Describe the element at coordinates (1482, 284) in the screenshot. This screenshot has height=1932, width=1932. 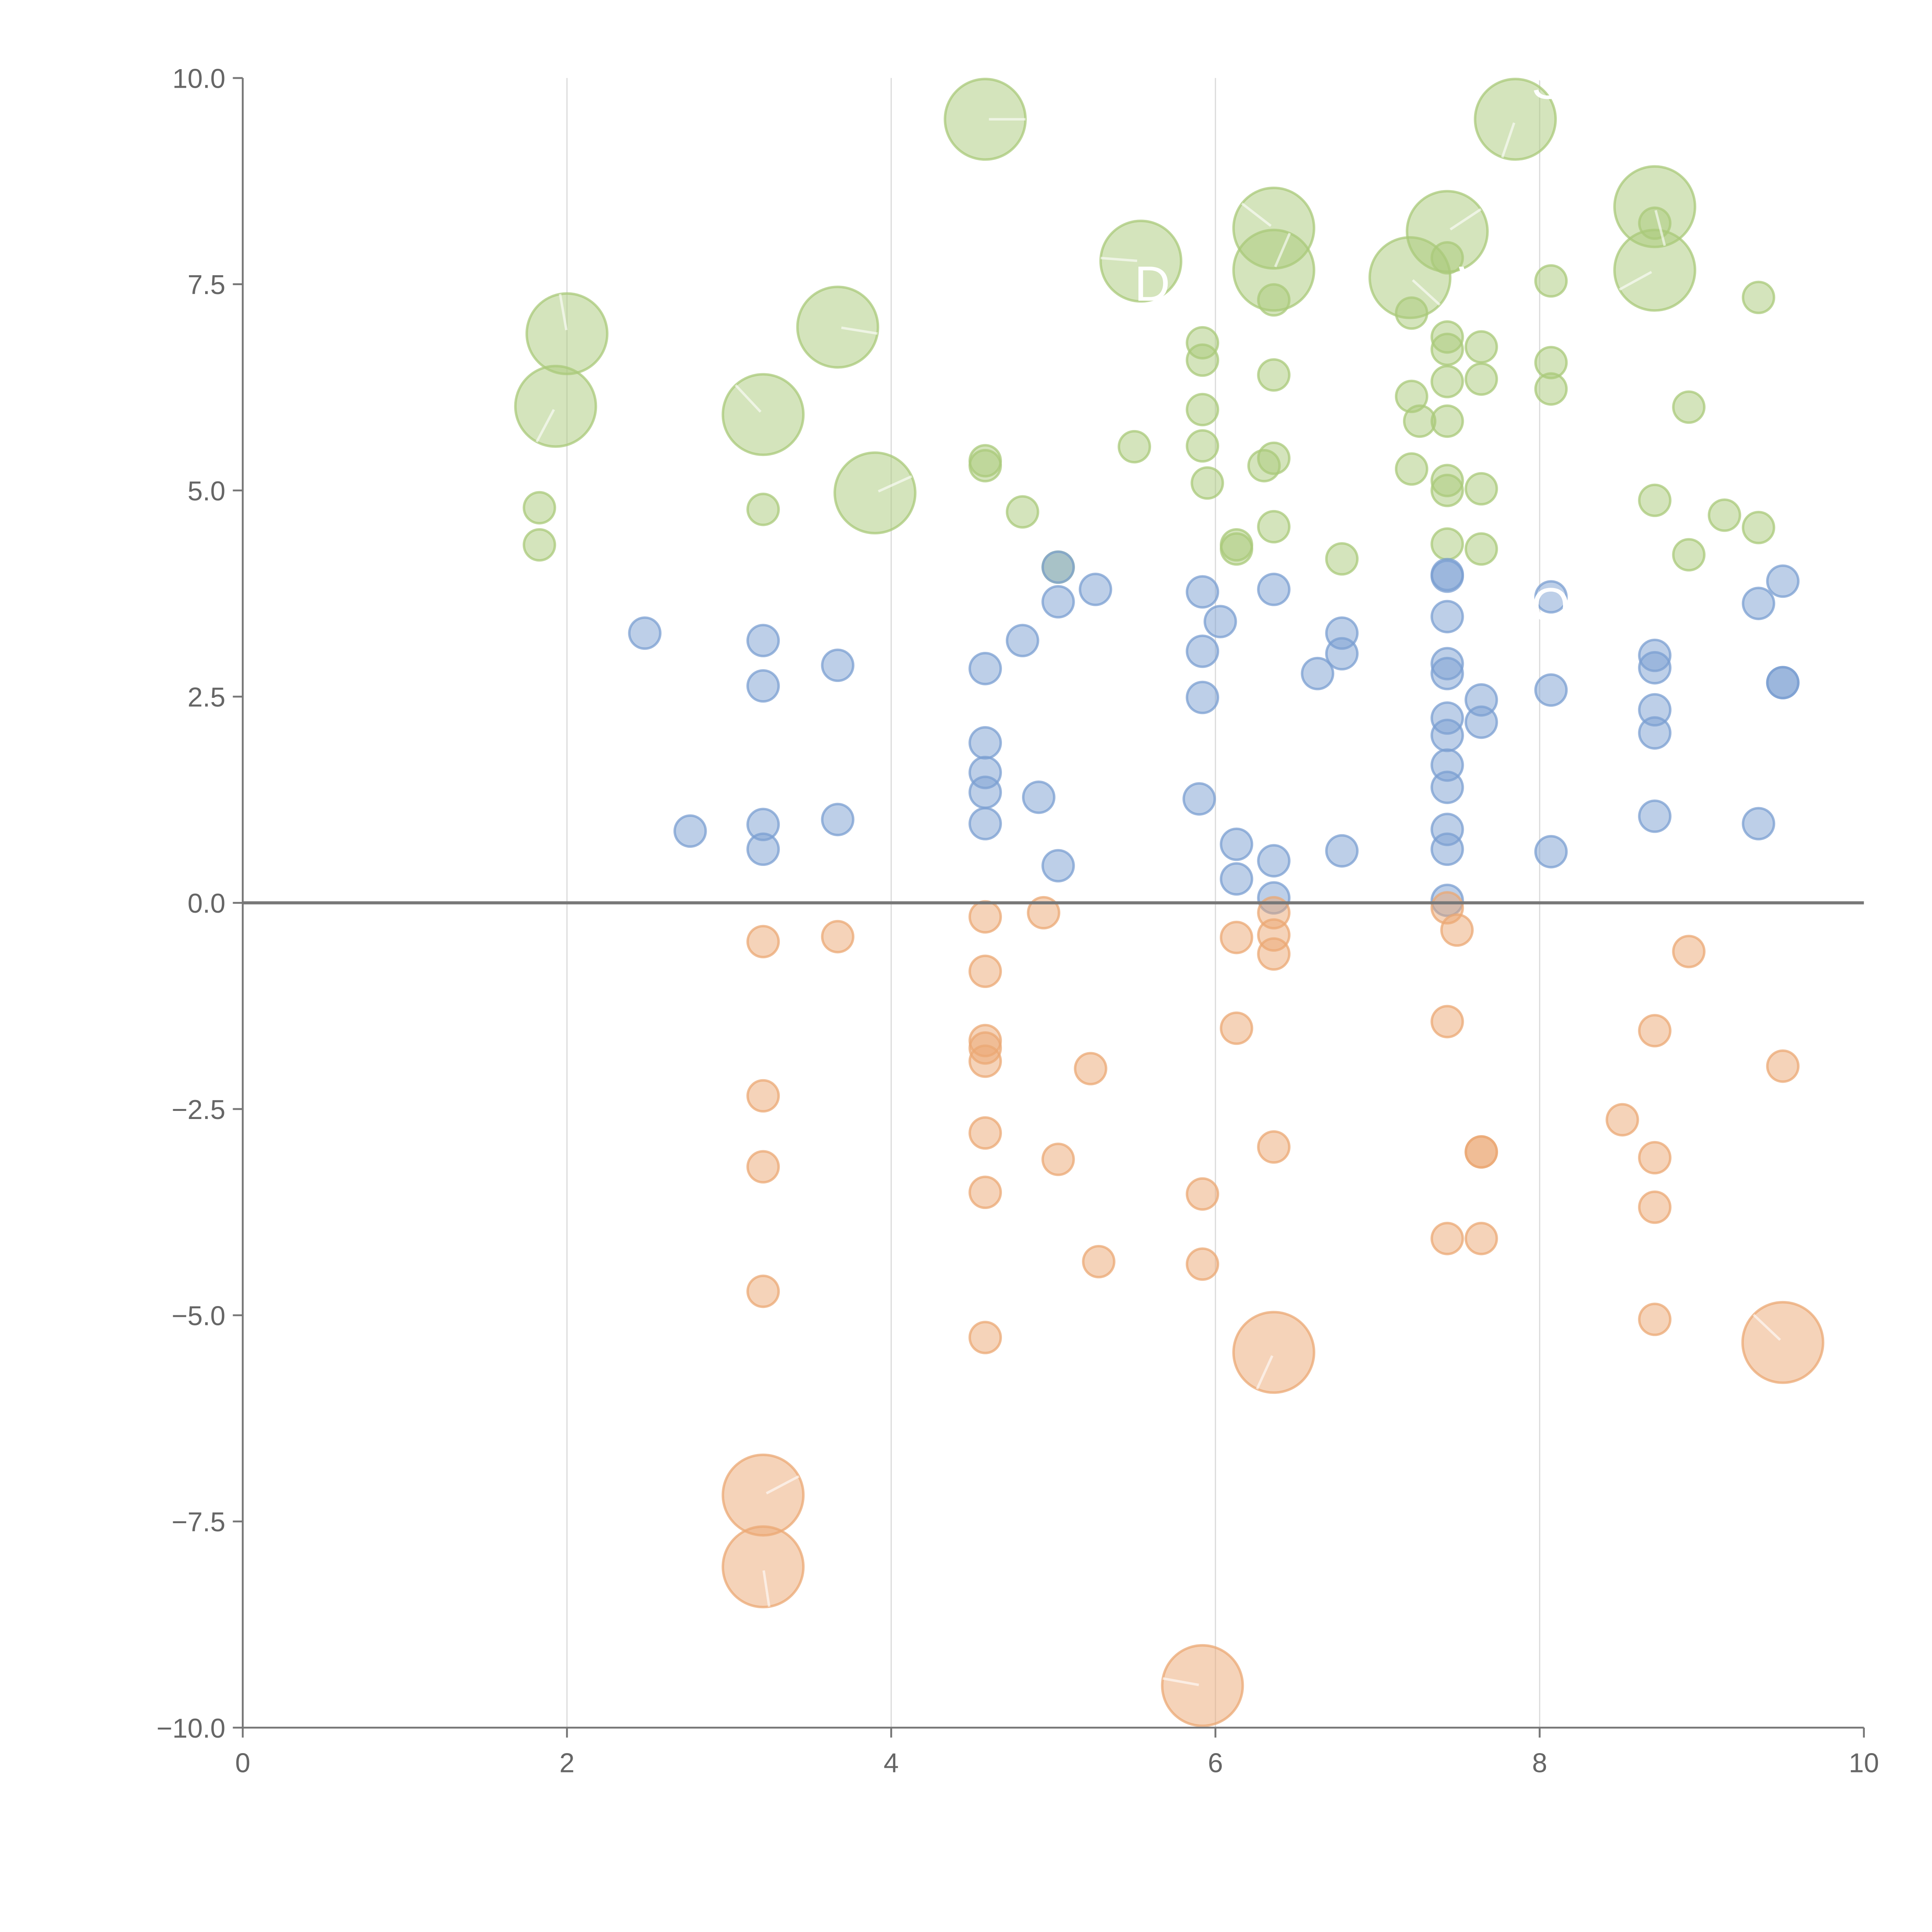
I see `annotation-label: W` at that location.